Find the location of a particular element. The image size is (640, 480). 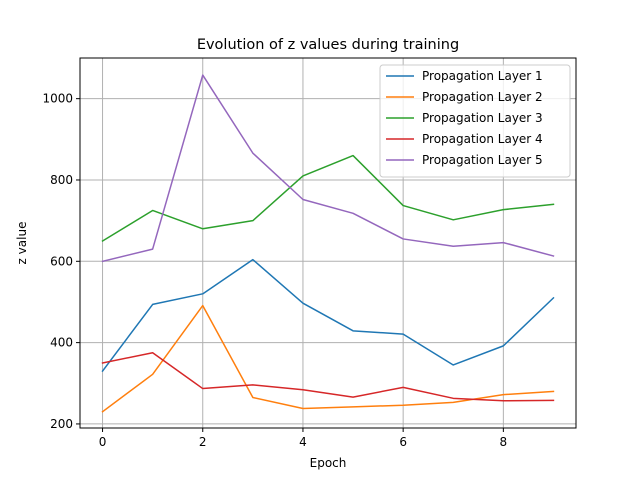

y-axis-ticks: 200 400 600 800 1000 is located at coordinates (61, 261).